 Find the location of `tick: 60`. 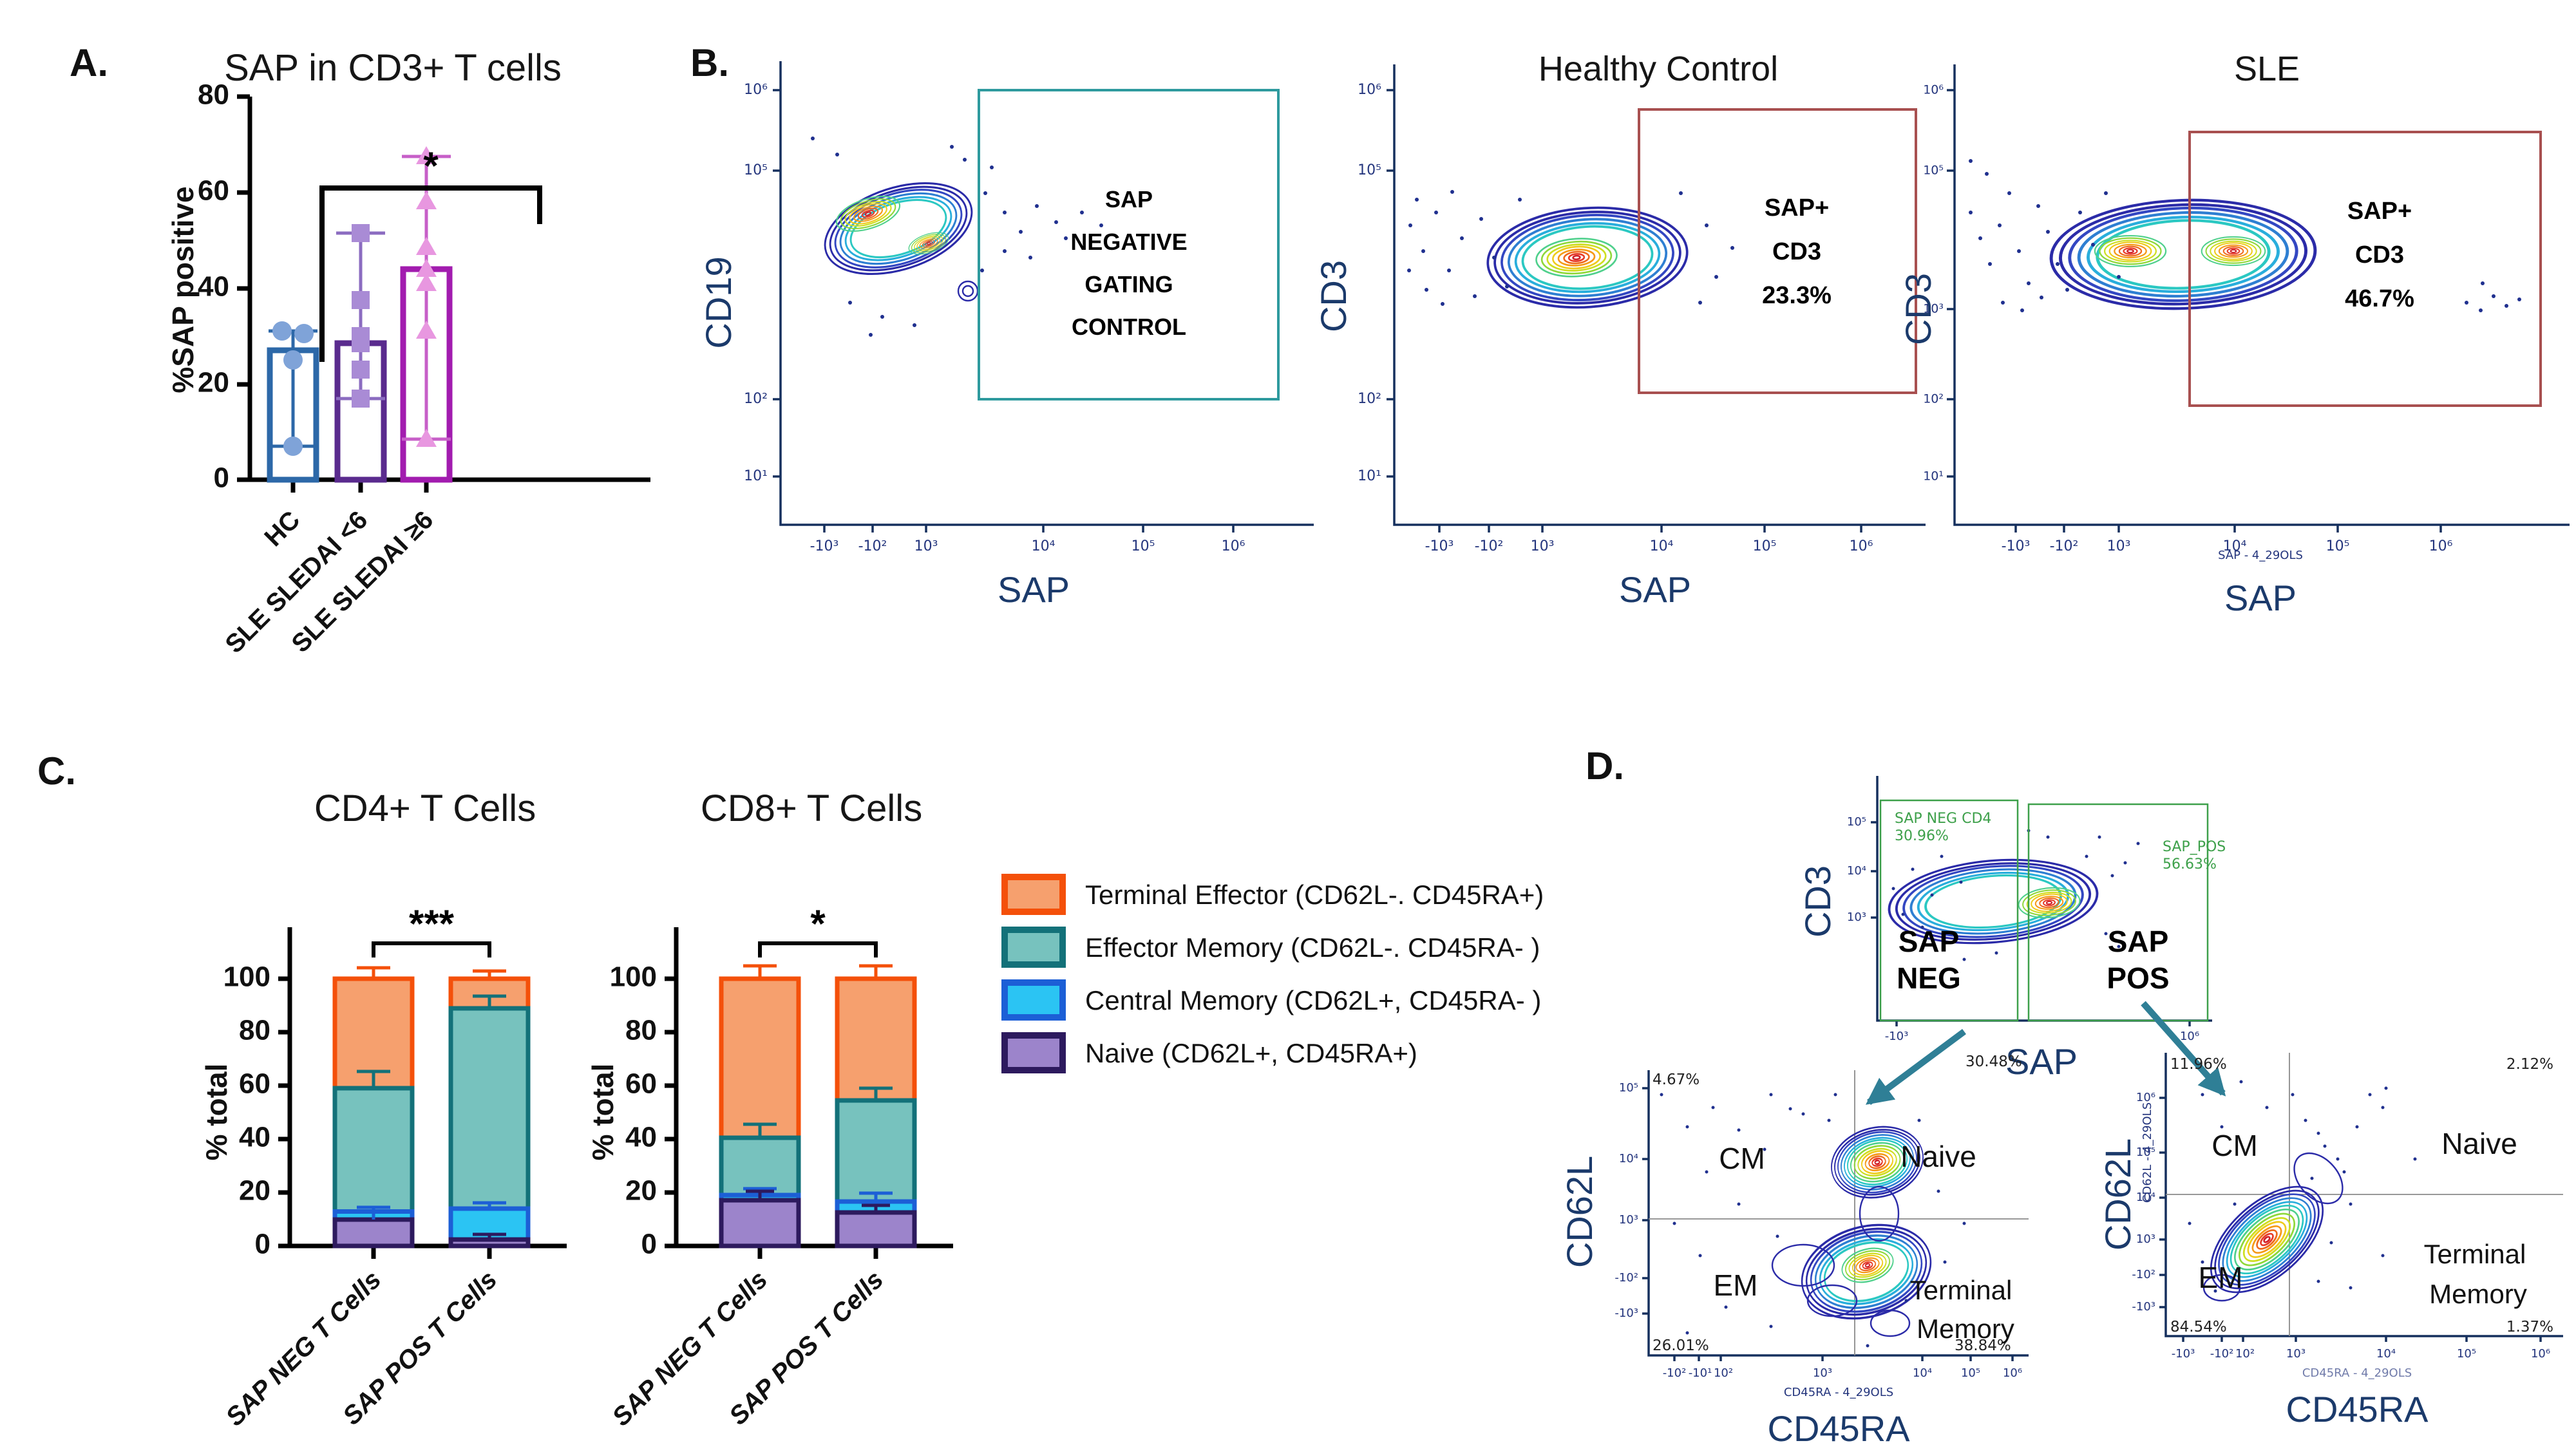

tick: 60 is located at coordinates (641, 1084).